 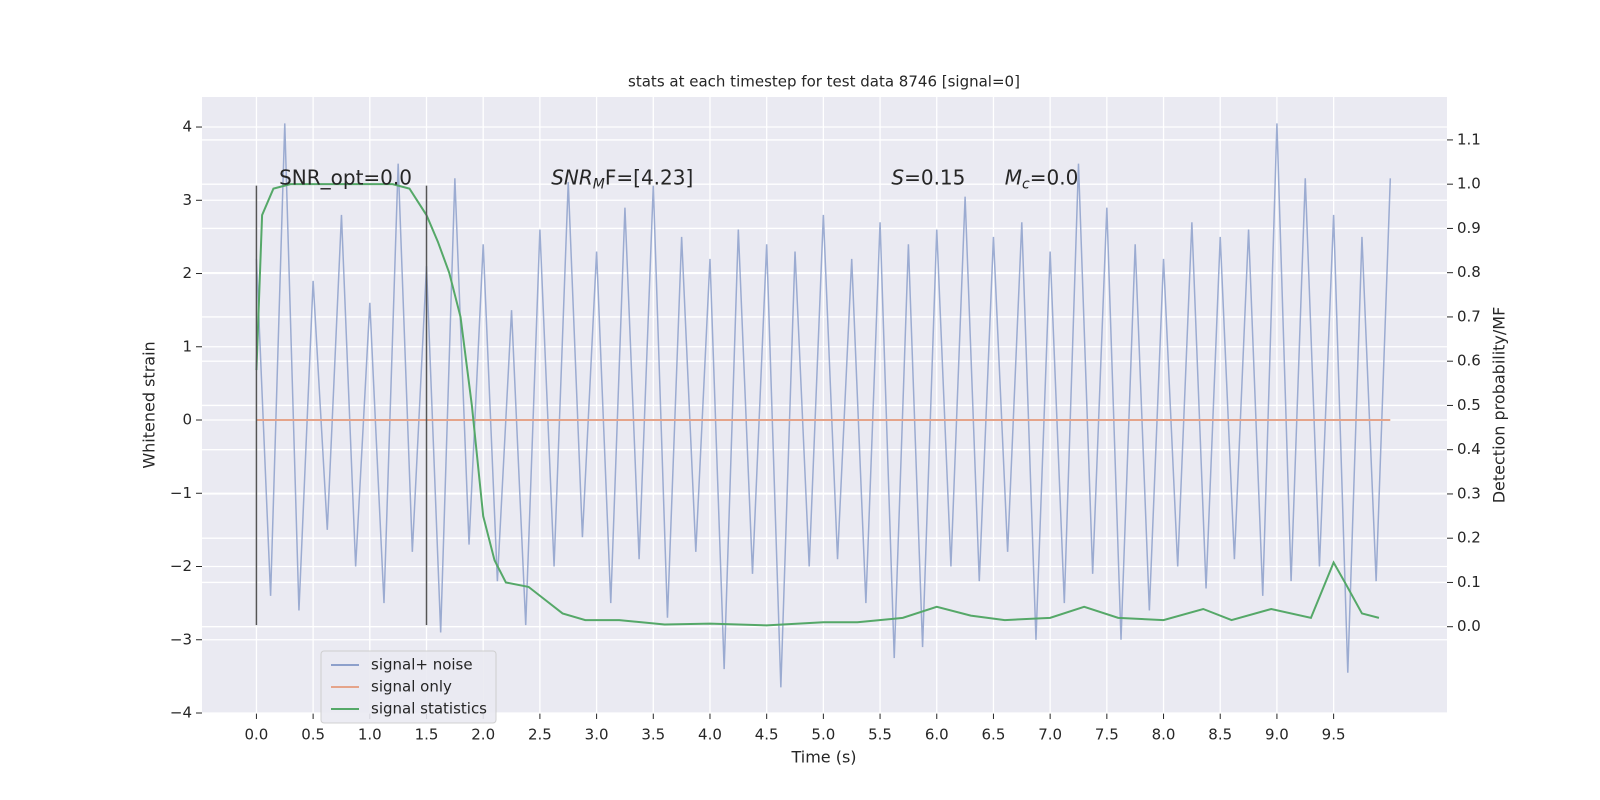 What do you see at coordinates (653, 735) in the screenshot?
I see `x-tick-label: 3.5` at bounding box center [653, 735].